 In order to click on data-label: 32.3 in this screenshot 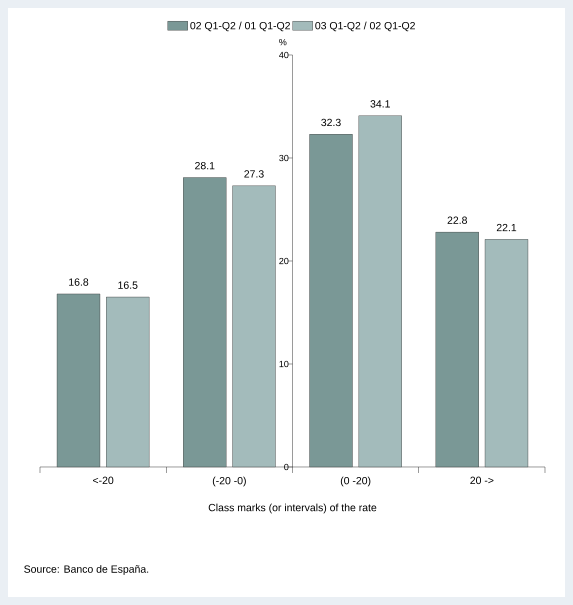, I will do `click(331, 122)`.